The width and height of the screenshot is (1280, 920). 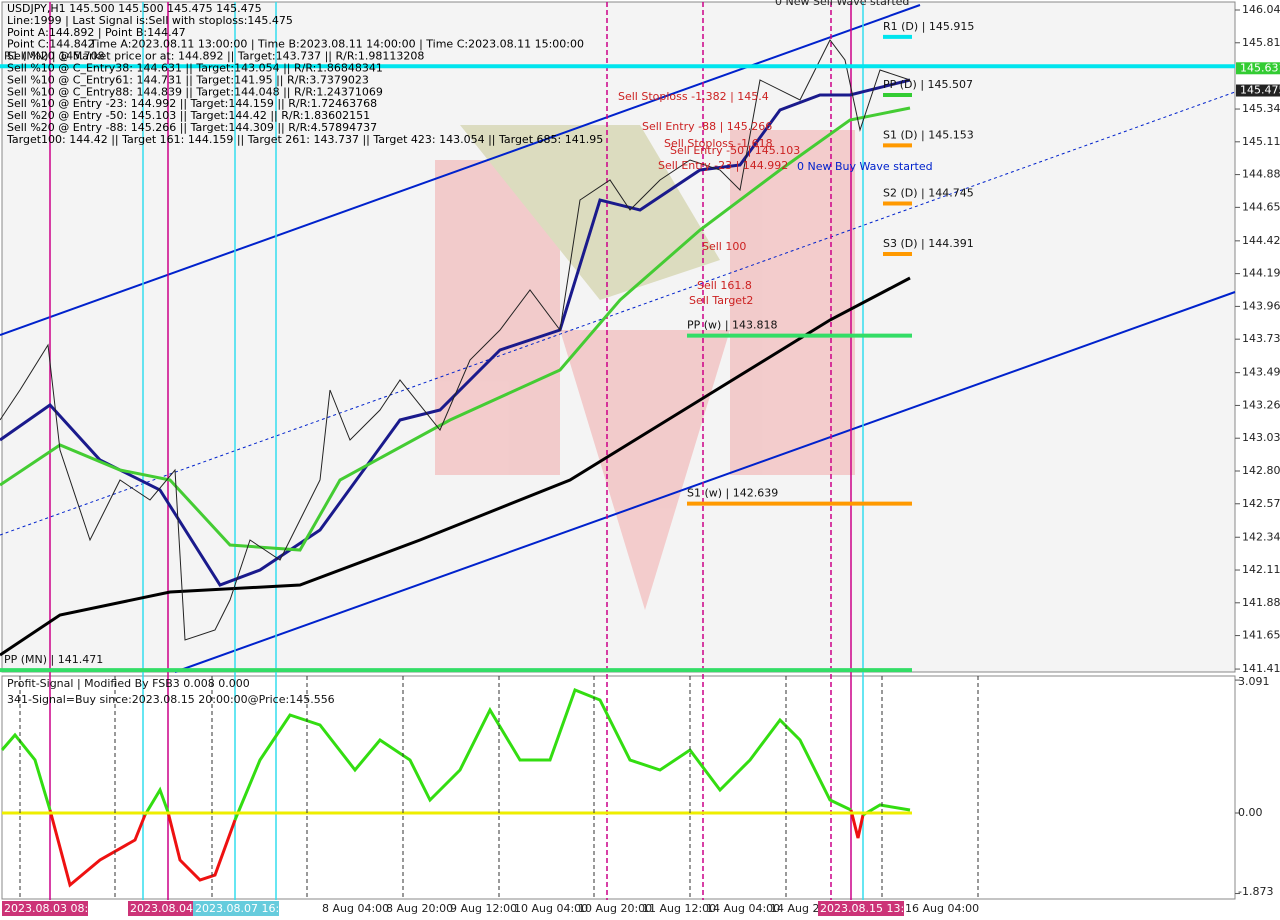 I want to click on price-label: 142.340, so click(x=1261, y=536).